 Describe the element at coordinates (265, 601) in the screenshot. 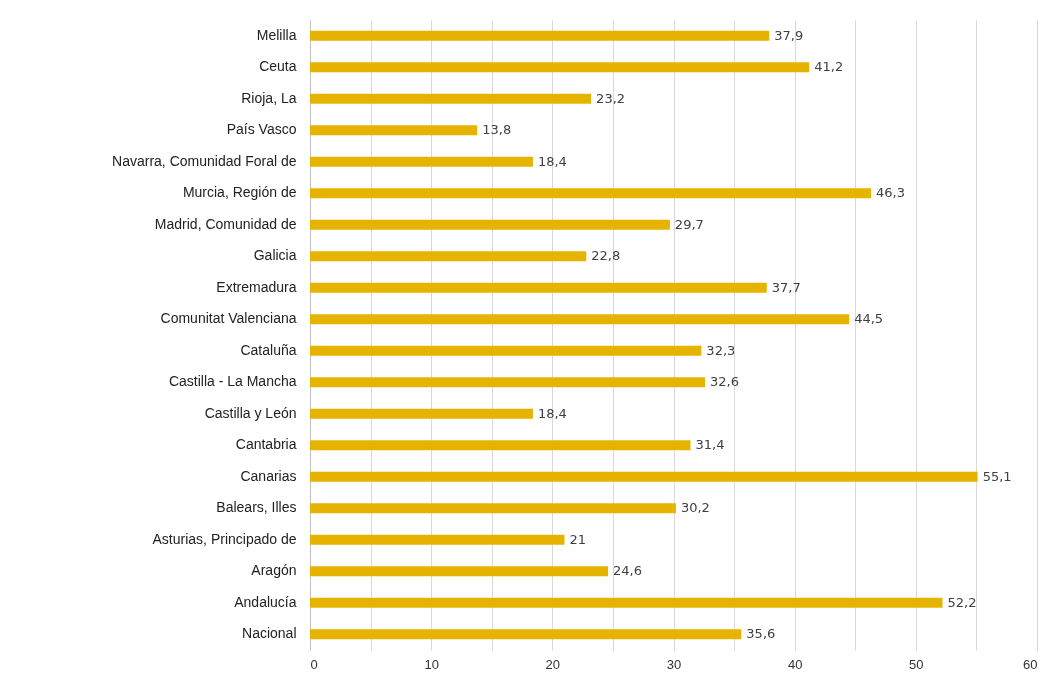

I see `y-tick-label: Andalucía` at that location.